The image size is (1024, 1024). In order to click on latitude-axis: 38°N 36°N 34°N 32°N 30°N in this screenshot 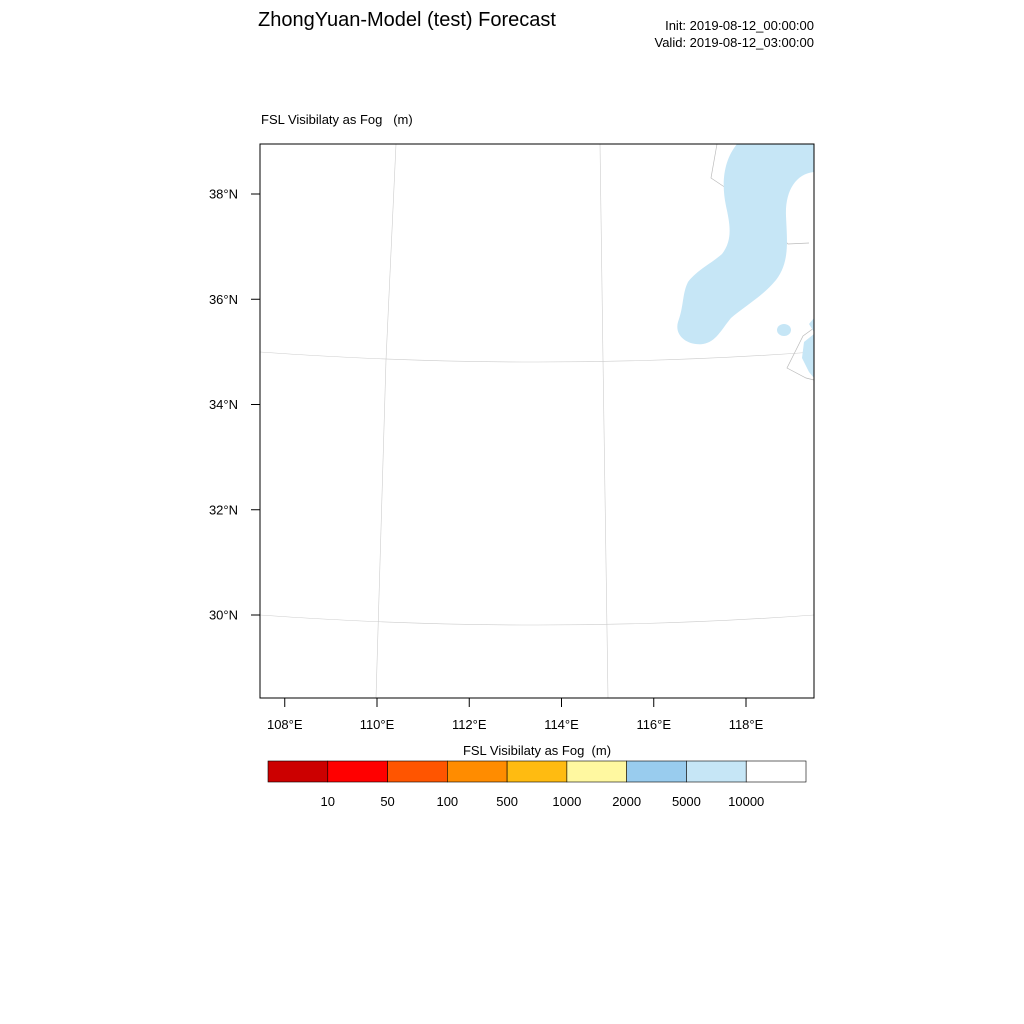, I will do `click(234, 405)`.